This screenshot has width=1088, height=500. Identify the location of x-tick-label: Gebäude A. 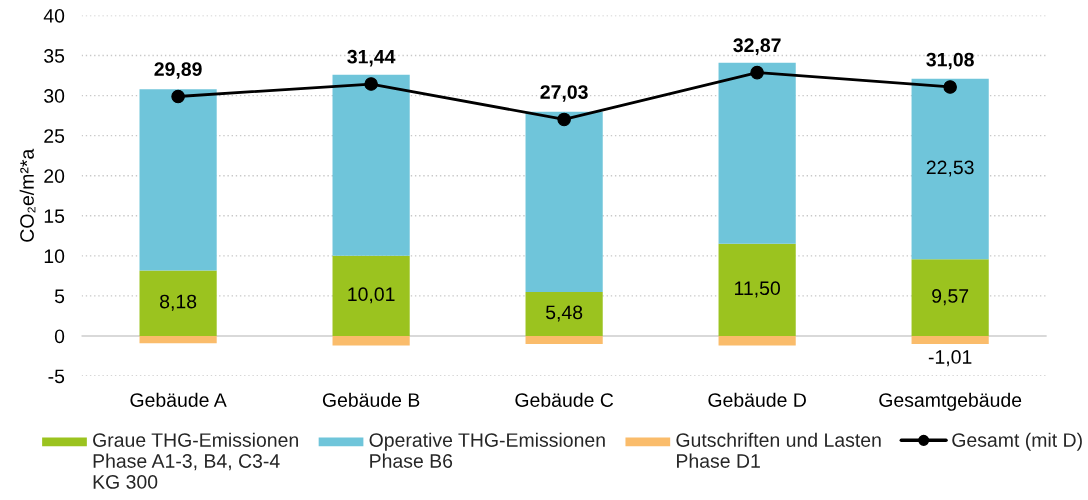
(178, 399).